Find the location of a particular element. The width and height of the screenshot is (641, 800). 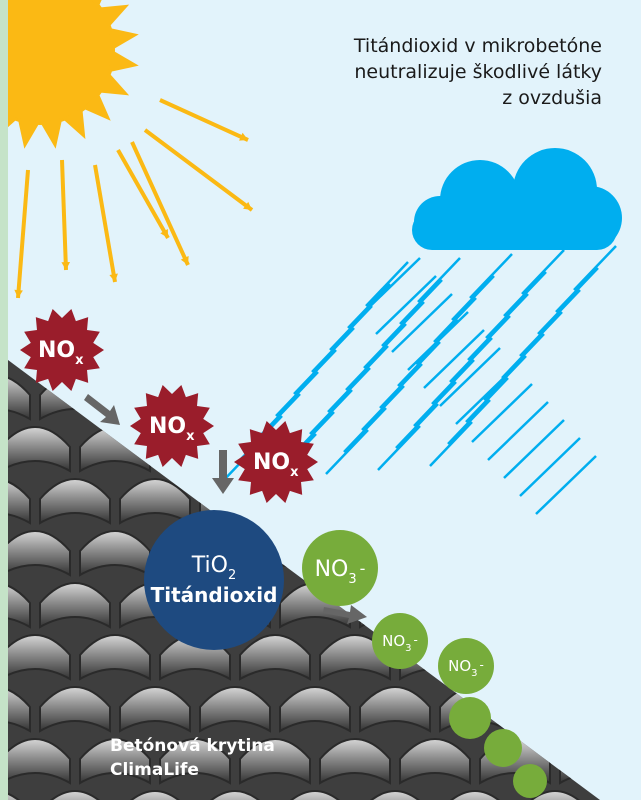

nitrate-molecule-1: NO3- is located at coordinates (340, 568).